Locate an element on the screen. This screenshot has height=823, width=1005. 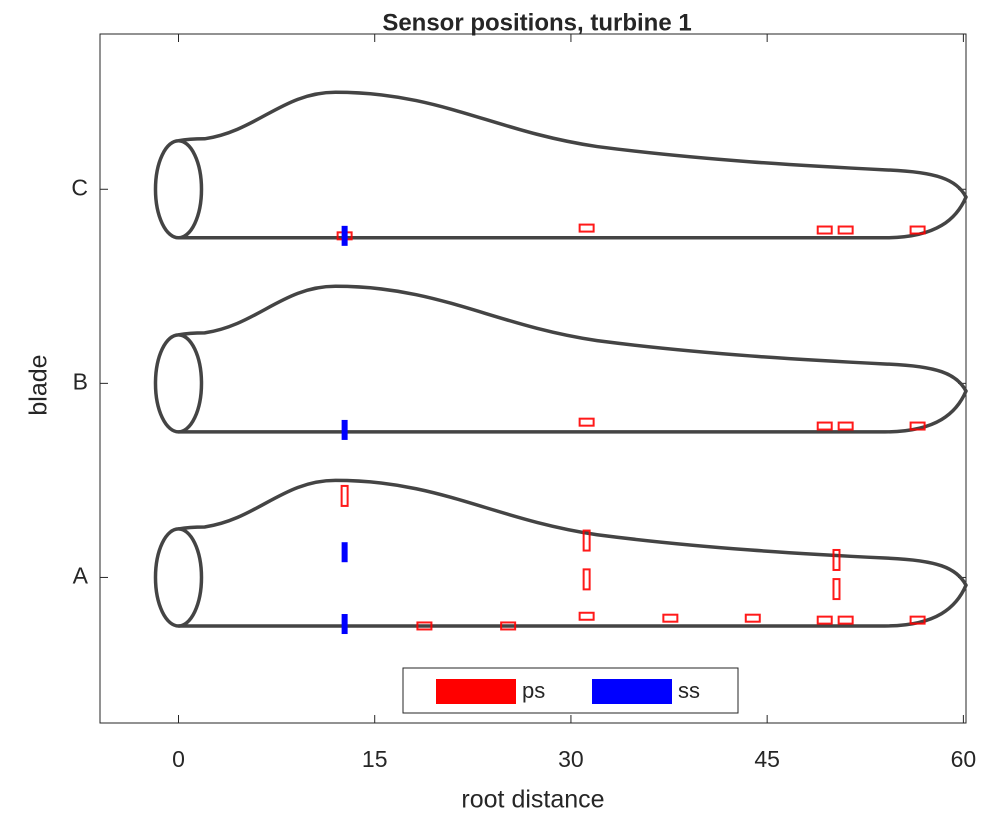
x-axis-label: root distance is located at coordinates (532, 800).